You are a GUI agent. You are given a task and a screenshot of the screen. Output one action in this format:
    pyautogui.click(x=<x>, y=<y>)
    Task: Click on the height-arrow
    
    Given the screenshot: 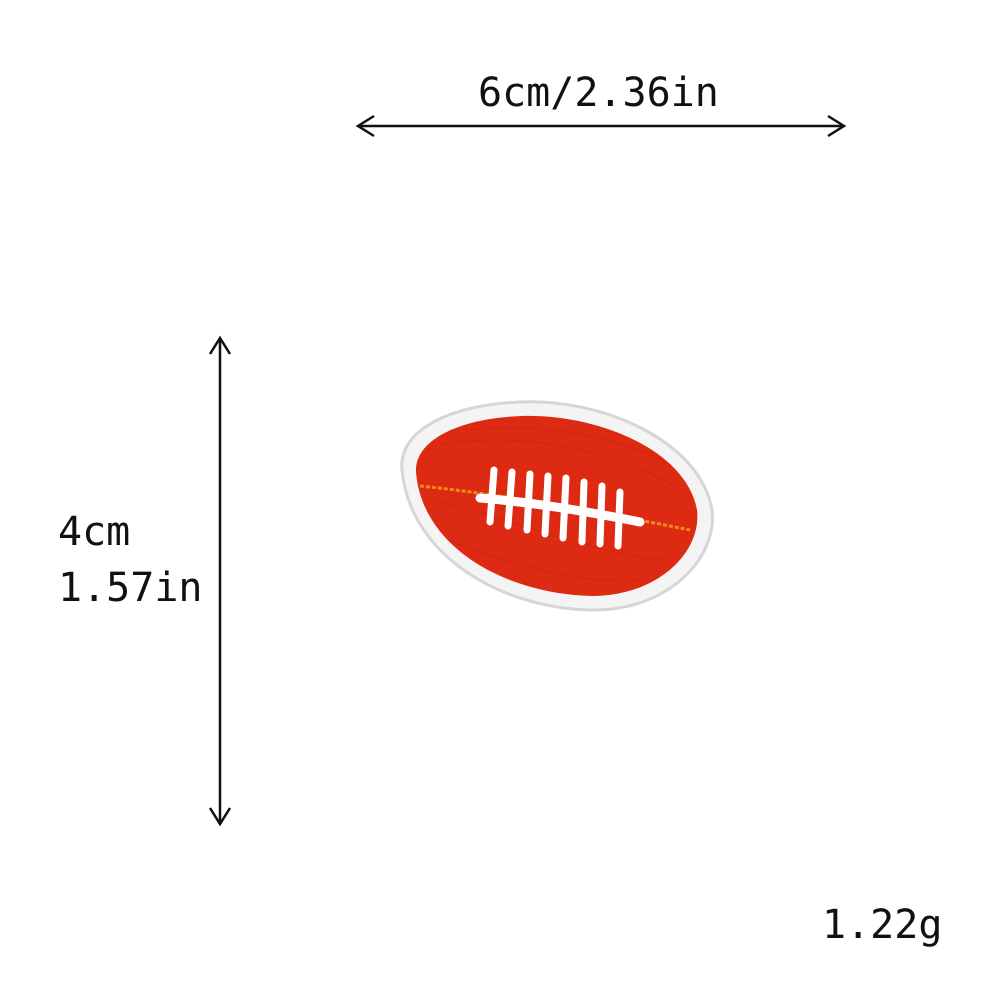 What is the action you would take?
    pyautogui.click(x=220, y=581)
    